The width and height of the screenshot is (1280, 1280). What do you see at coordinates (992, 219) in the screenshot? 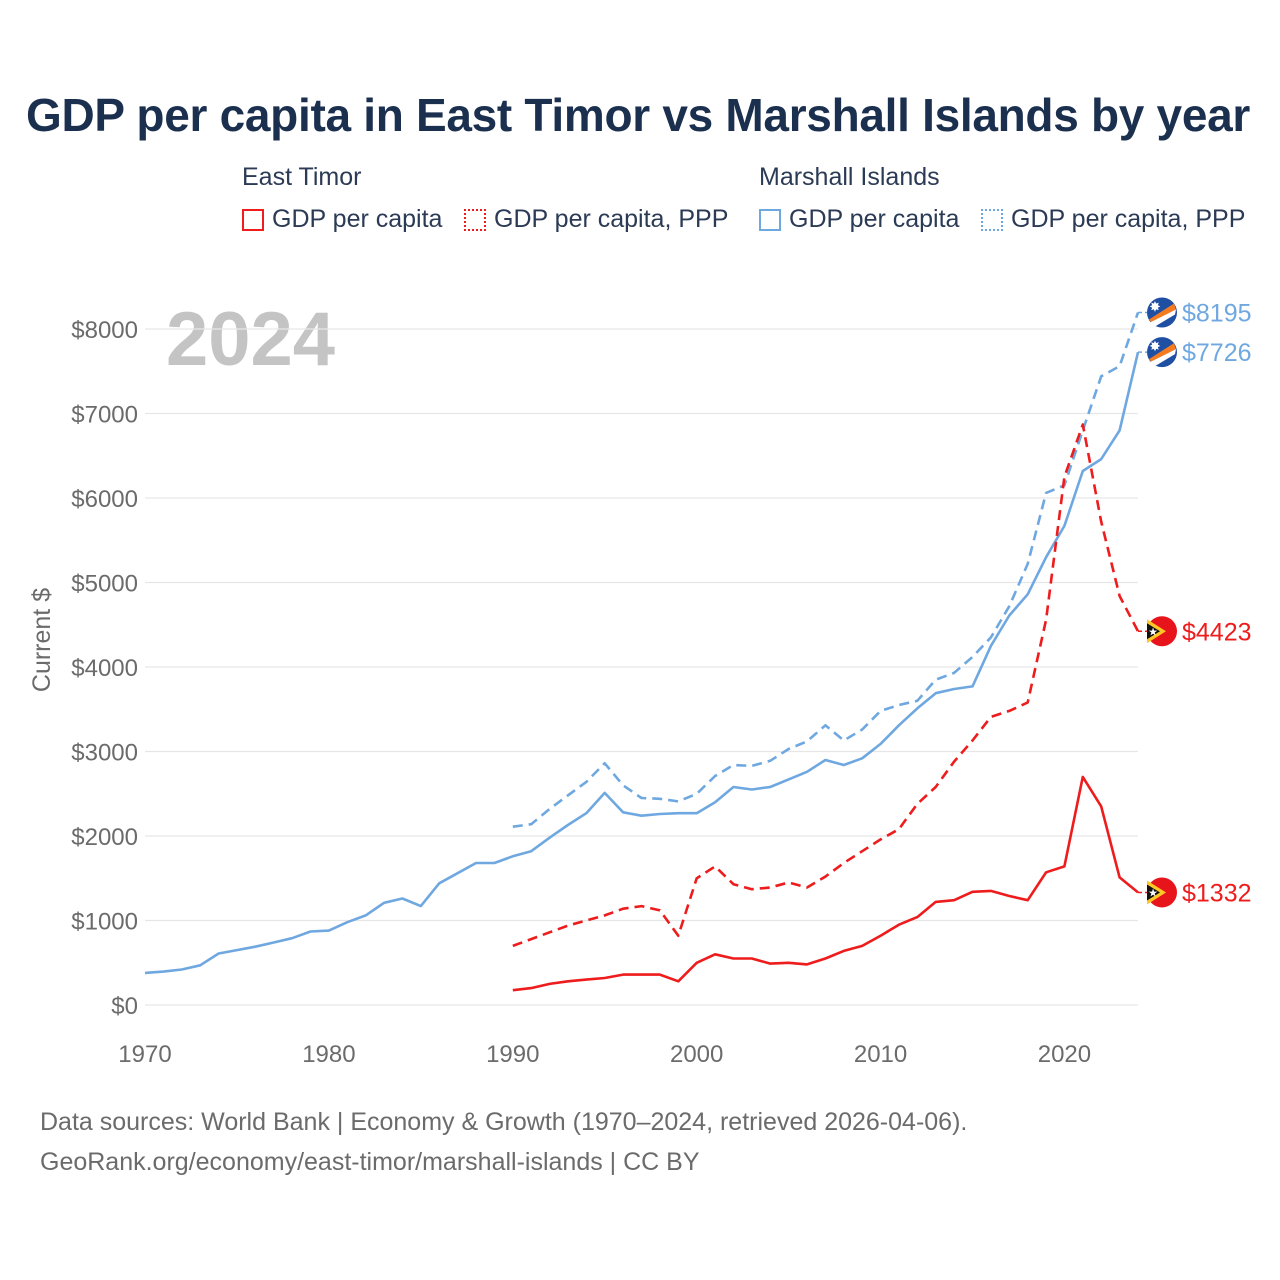
I see `legend-swatch-dotted-blue` at bounding box center [992, 219].